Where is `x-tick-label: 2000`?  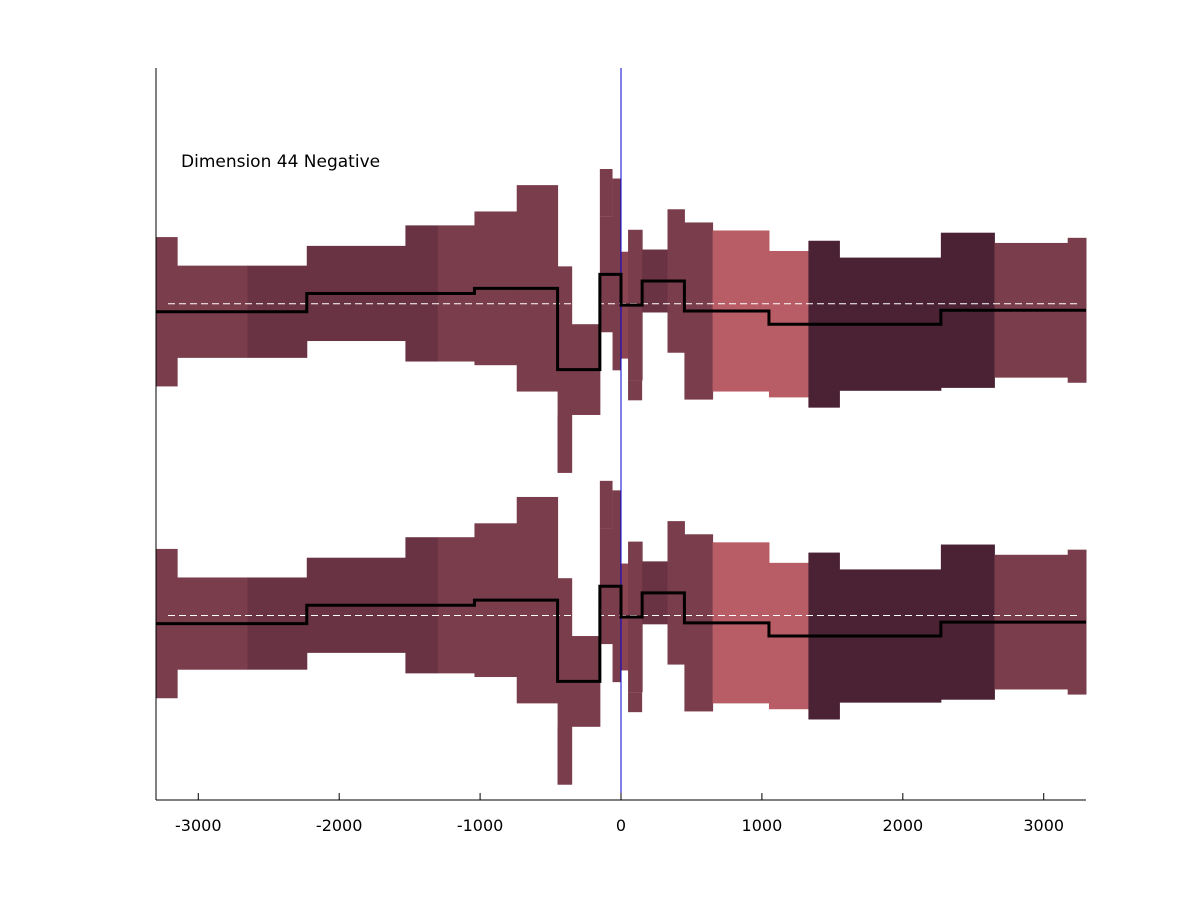
x-tick-label: 2000 is located at coordinates (902, 825).